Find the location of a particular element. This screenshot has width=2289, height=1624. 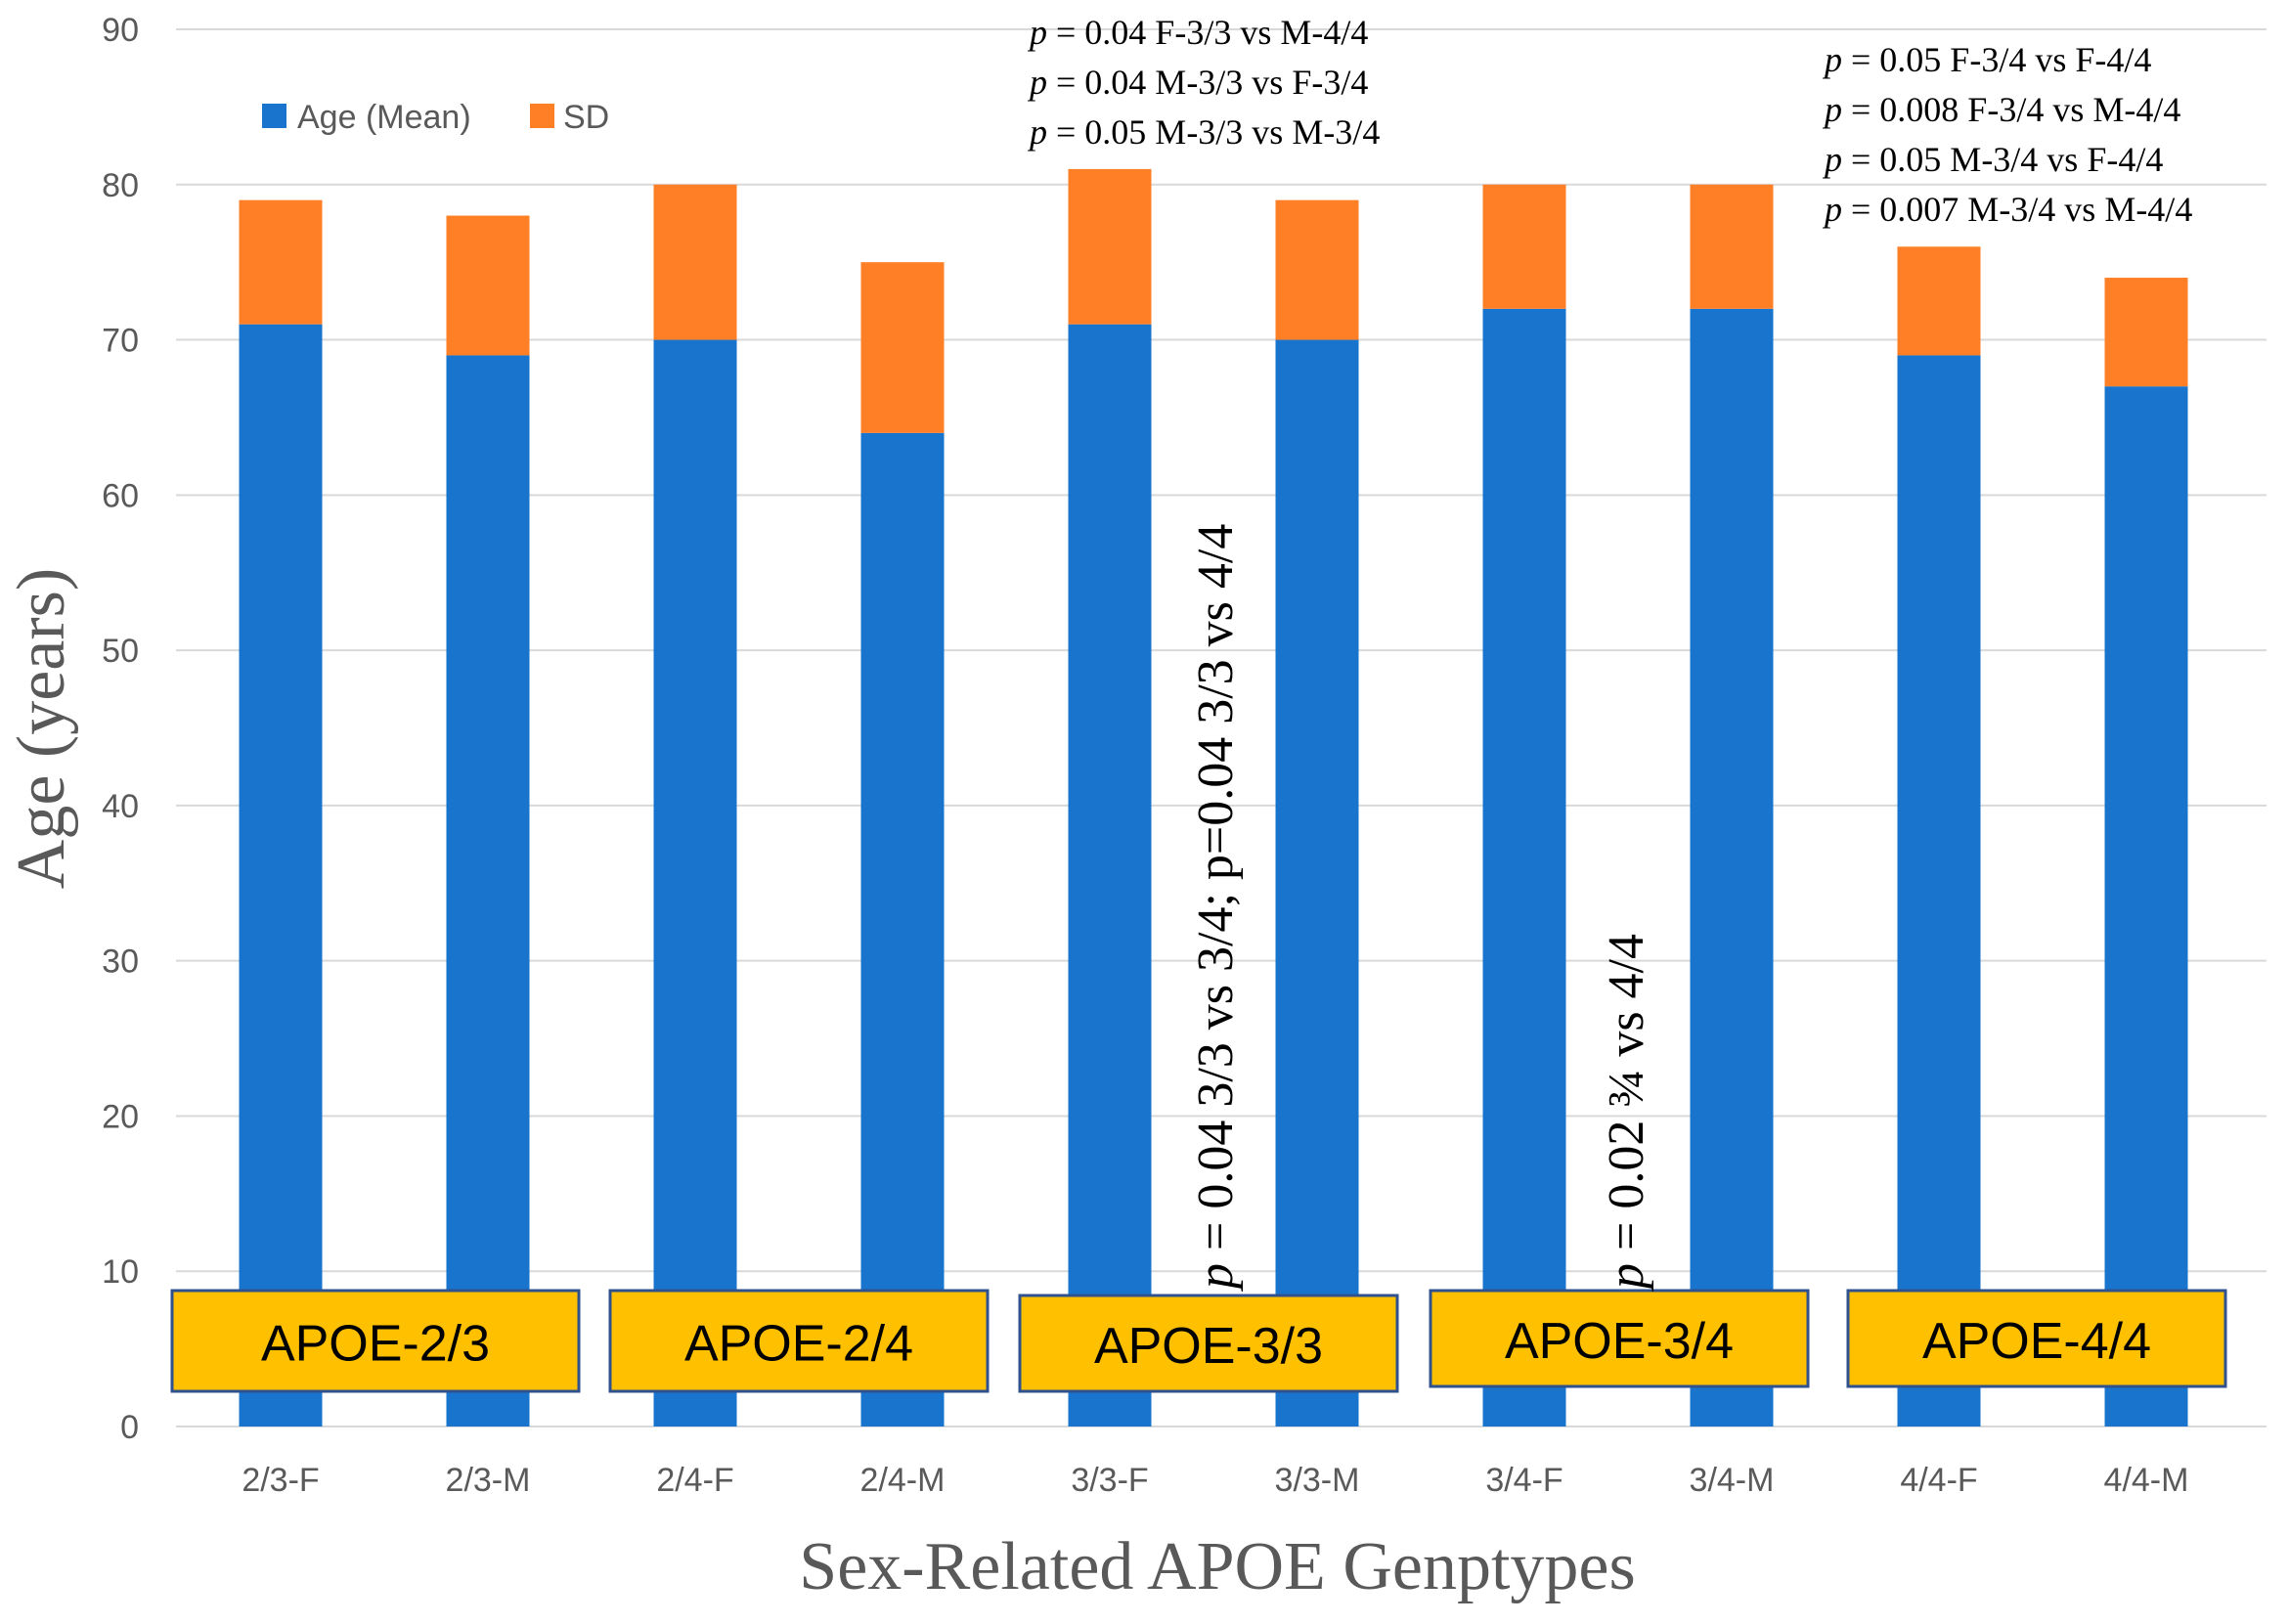

y-tick-label: 40 is located at coordinates (121, 807).